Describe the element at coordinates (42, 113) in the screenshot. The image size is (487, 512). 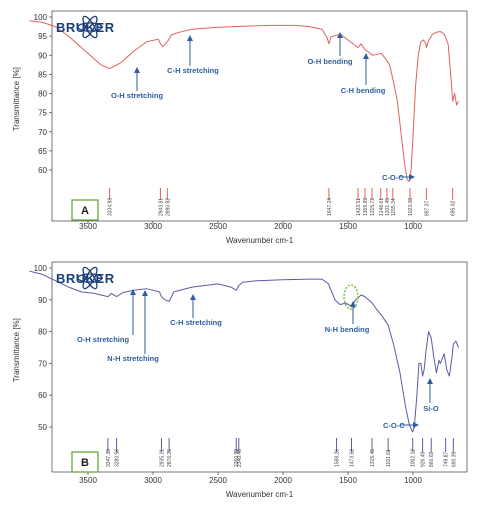
I see `y-tick-label: 75` at that location.